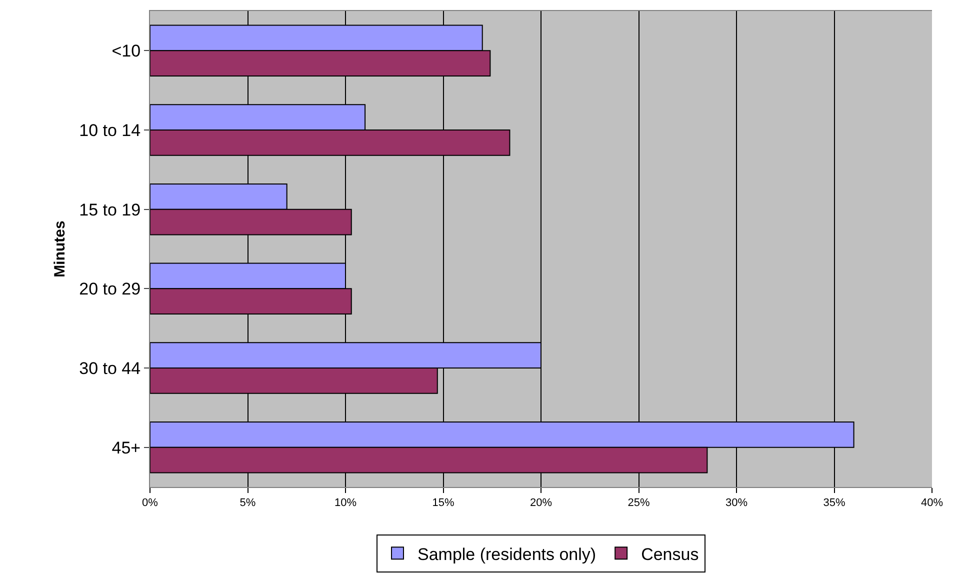  What do you see at coordinates (110, 130) in the screenshot?
I see `y-tick-label: 10 to 14` at bounding box center [110, 130].